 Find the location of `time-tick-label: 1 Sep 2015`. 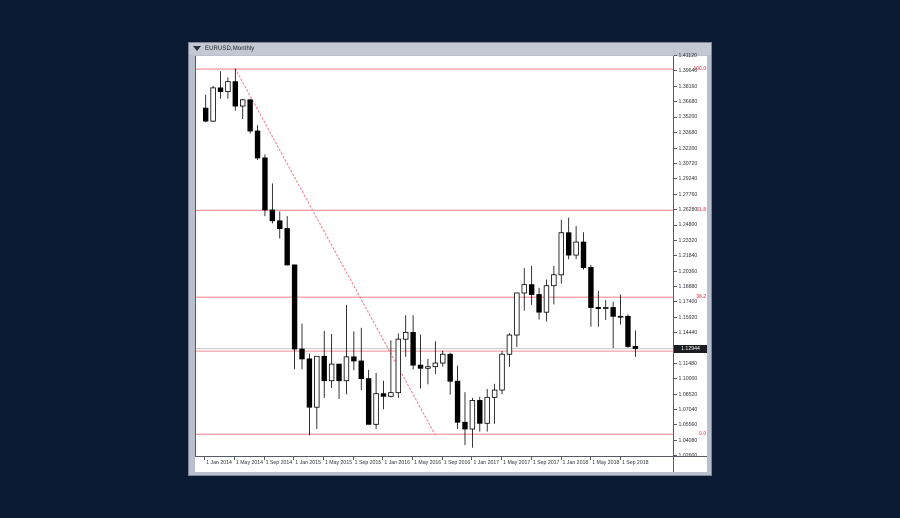

time-tick-label: 1 Sep 2015 is located at coordinates (366, 464).